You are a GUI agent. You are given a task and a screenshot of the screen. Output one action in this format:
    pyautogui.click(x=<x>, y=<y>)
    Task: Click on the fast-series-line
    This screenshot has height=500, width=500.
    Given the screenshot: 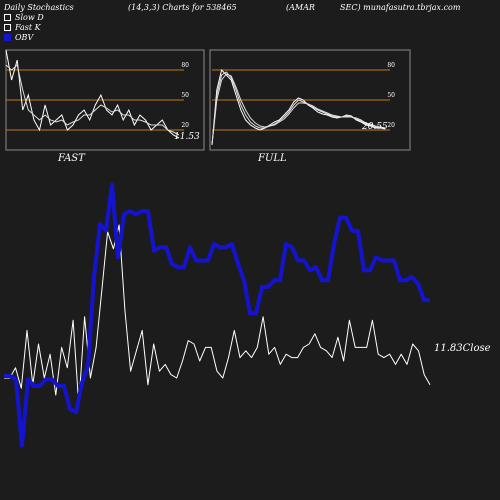 What is the action you would take?
    pyautogui.click(x=92, y=100)
    